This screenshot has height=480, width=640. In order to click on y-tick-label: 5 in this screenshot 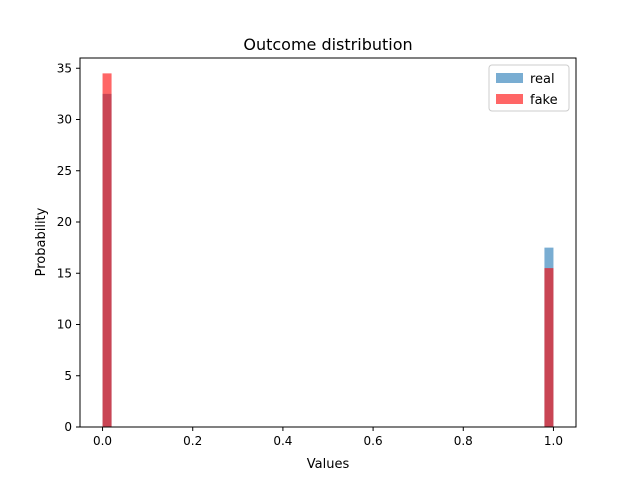, I will do `click(68, 376)`.